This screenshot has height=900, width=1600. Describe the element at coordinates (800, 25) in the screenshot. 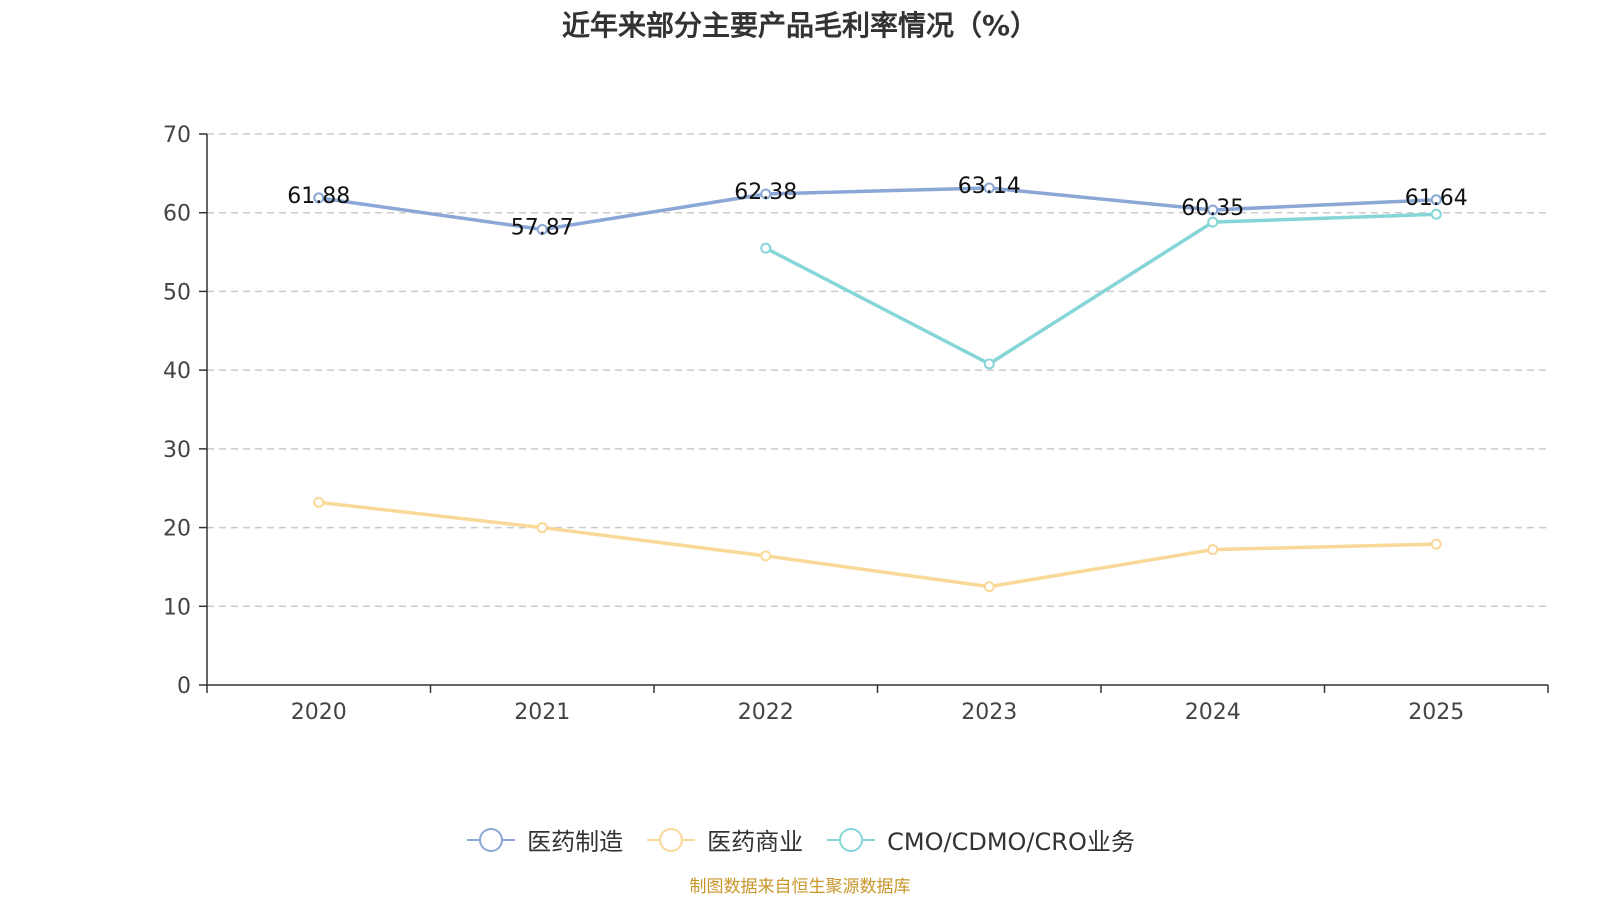

I see `chart-title: 近年来部分主要产品毛利率情况（%）` at that location.